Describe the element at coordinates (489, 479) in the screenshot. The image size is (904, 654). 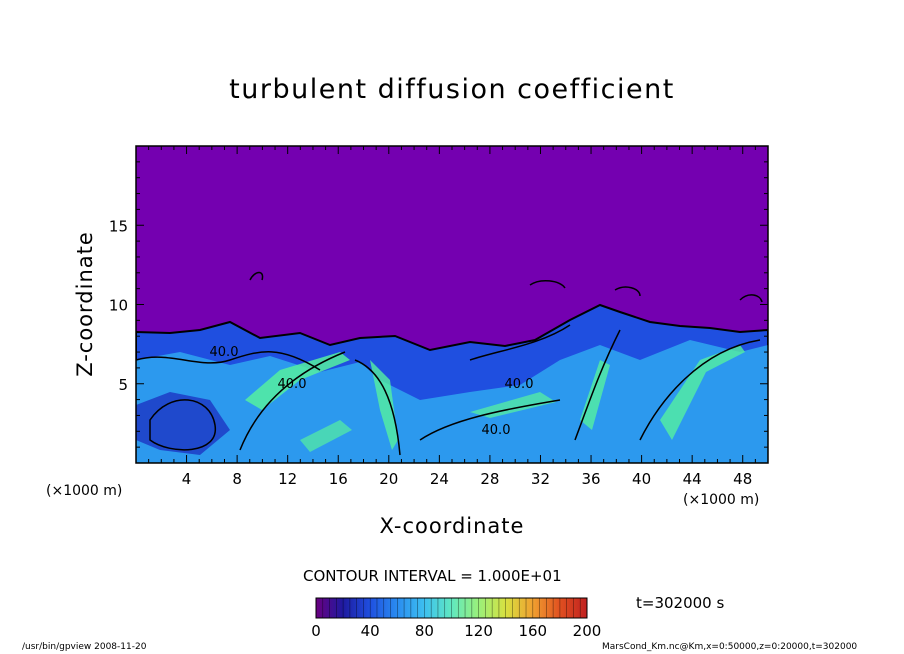
I see `x-tick-label: 28` at that location.